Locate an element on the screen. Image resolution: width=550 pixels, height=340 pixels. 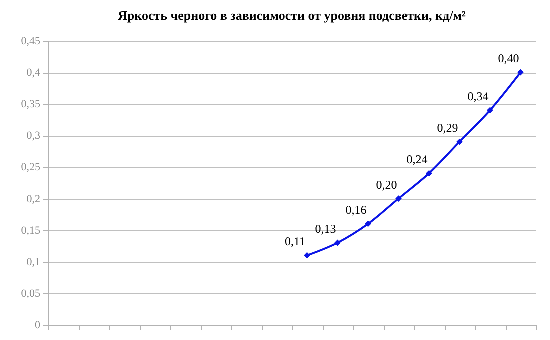
y-tick-label: 0,1 is located at coordinates (33, 262).